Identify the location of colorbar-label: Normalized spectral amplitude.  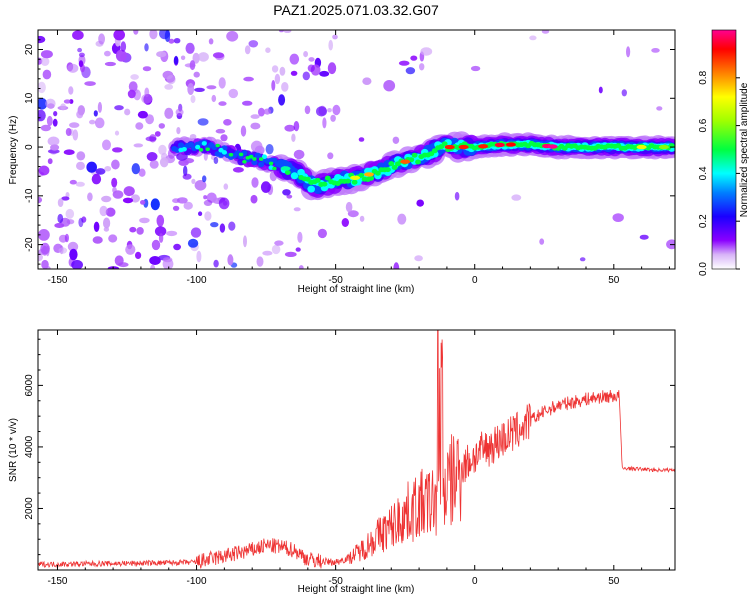
(744, 149).